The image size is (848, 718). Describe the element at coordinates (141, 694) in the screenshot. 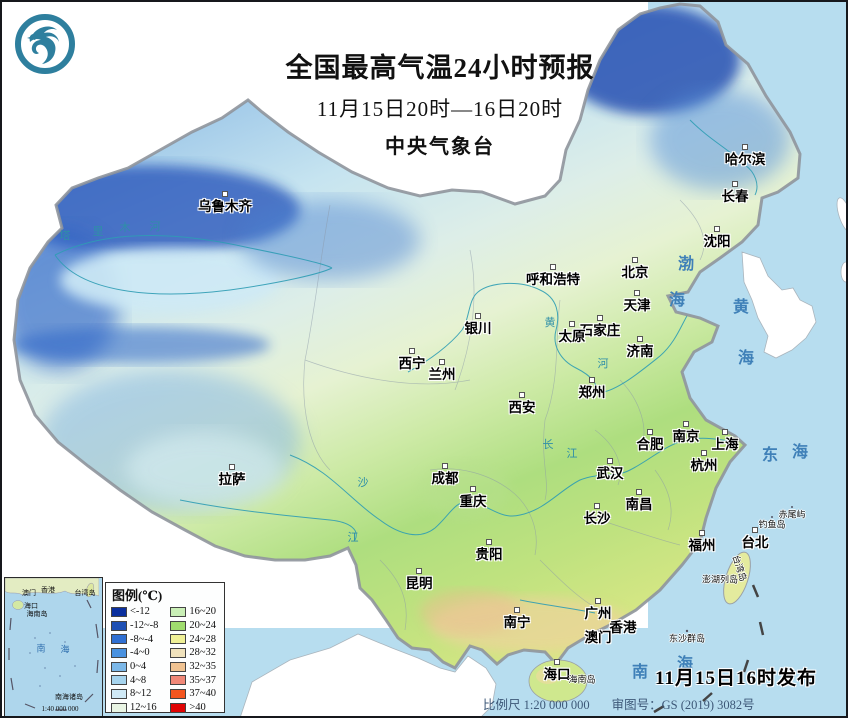

I see `legend-range-label: 8~12` at that location.